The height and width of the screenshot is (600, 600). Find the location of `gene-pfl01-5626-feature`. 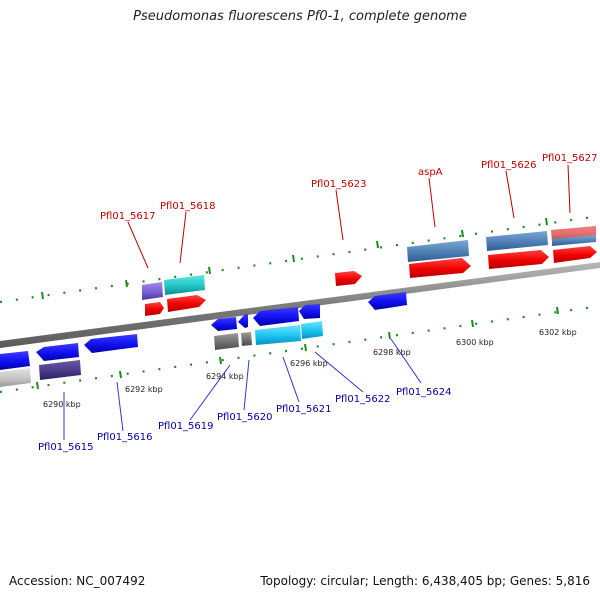

gene-pfl01-5626-feature is located at coordinates (517, 241).